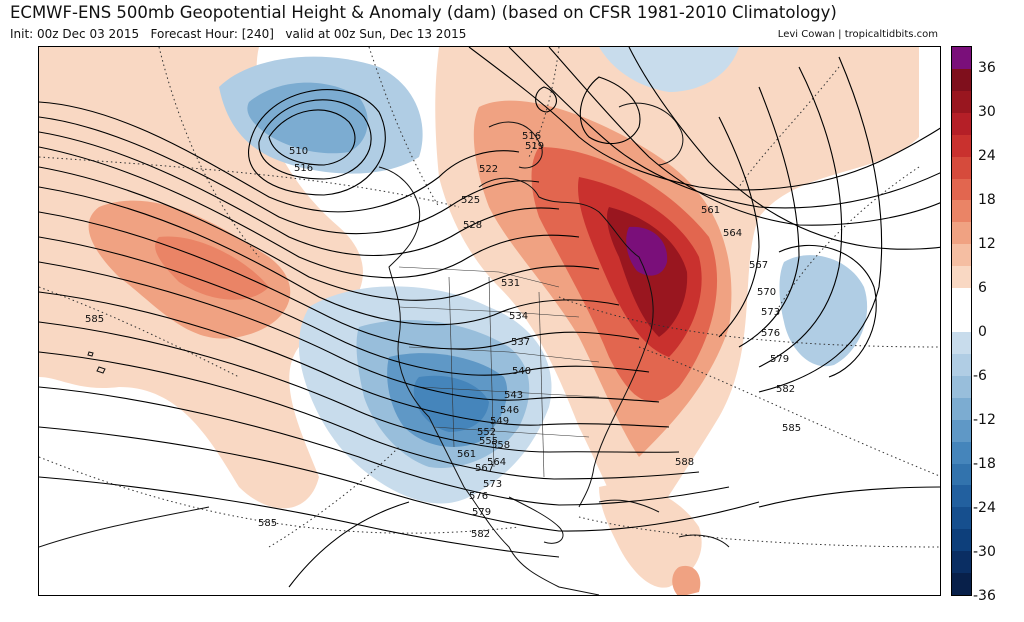 This screenshot has width=1024, height=622. Describe the element at coordinates (518, 316) in the screenshot. I see `contour-label: 534` at that location.